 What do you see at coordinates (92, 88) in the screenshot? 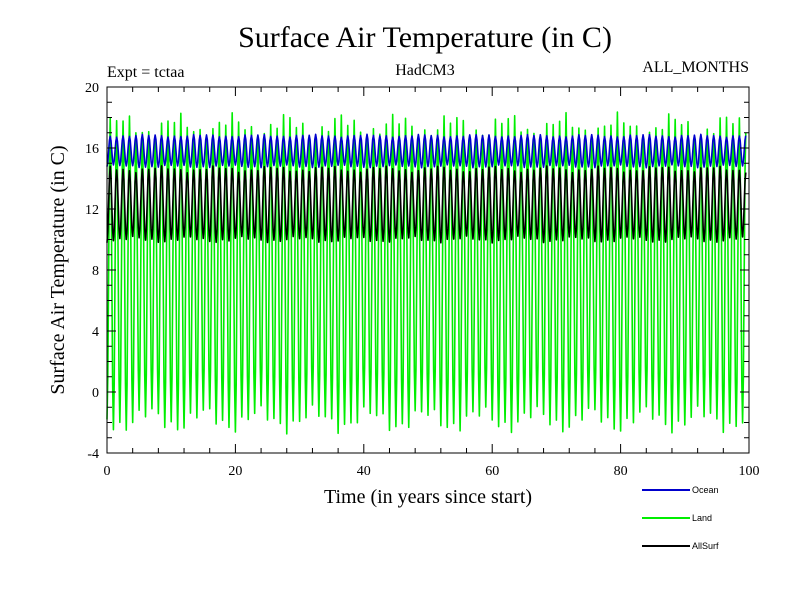
I see `y-tick-label: 20` at bounding box center [92, 88].